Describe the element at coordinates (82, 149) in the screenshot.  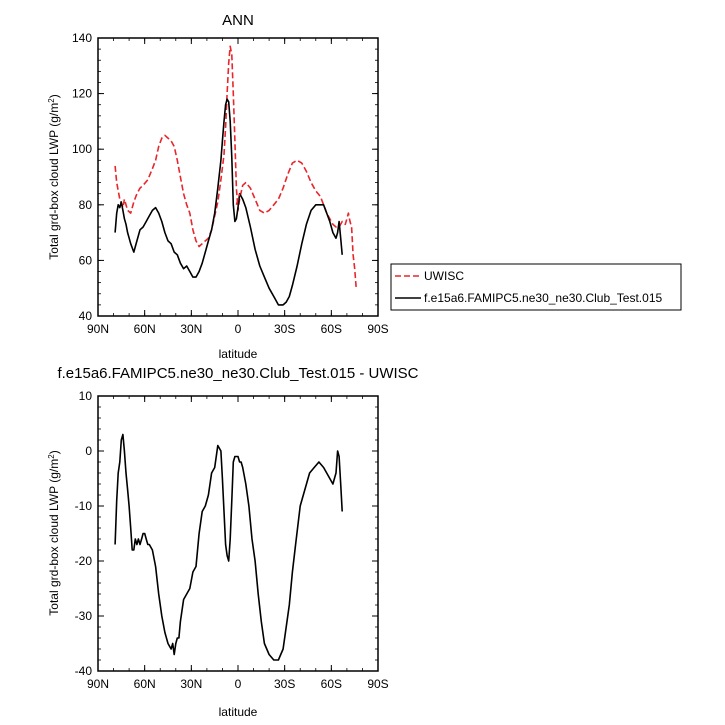
I see `top-ytick-label: 100` at that location.